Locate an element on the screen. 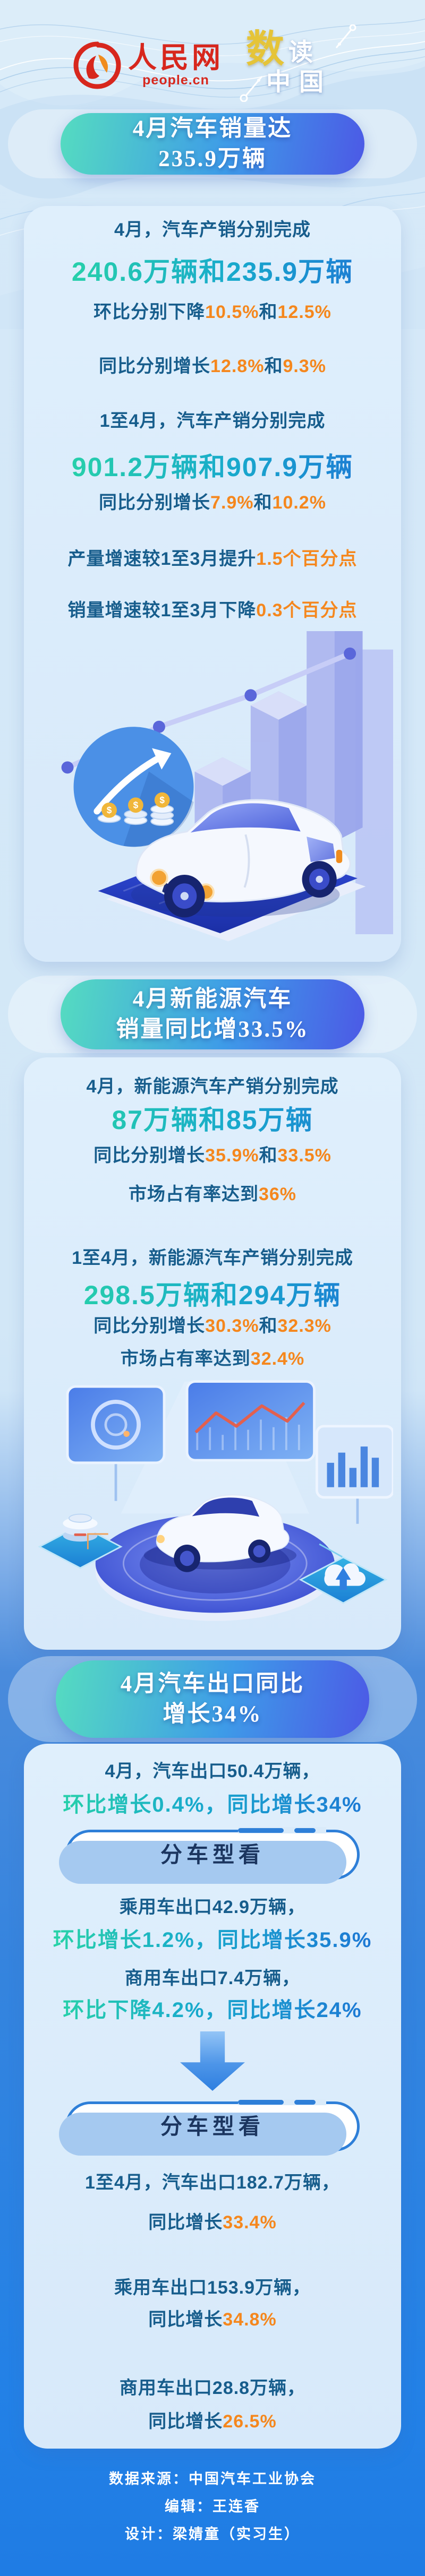 This screenshot has width=425, height=2576. people-logo-text: 人民网 is located at coordinates (176, 58).